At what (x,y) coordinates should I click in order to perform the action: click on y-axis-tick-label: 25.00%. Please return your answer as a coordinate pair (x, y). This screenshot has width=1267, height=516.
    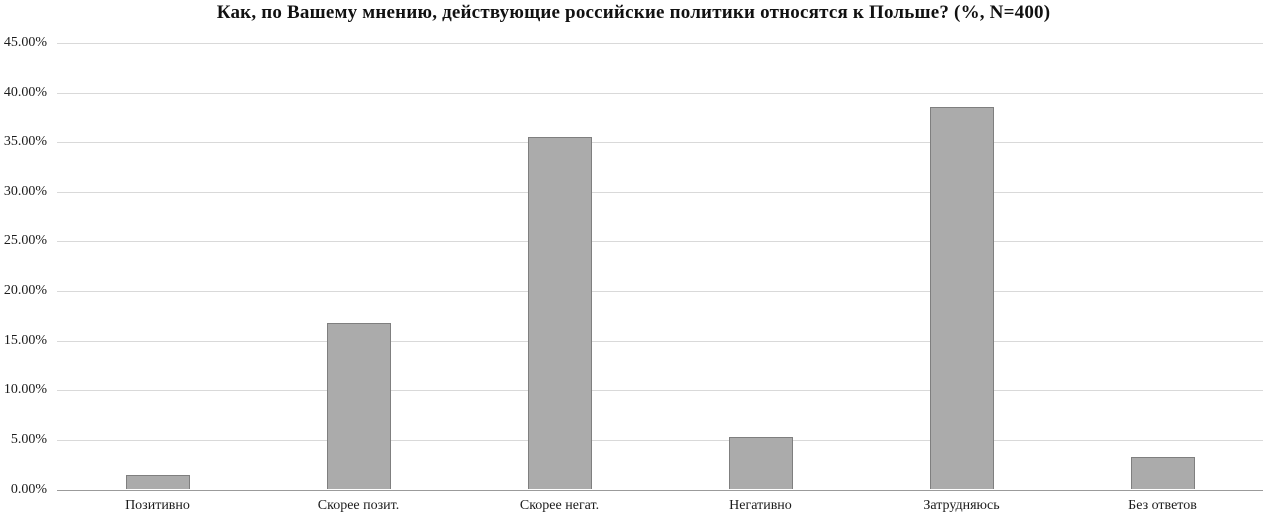
    Looking at the image, I should click on (25, 241).